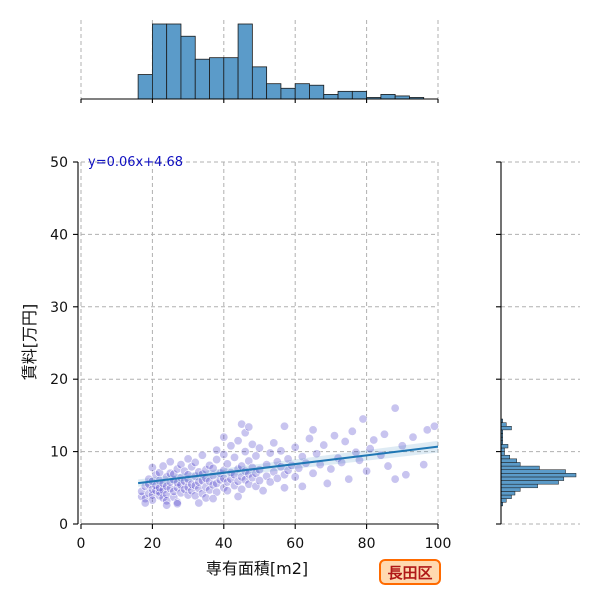  What do you see at coordinates (59, 235) in the screenshot?
I see `y-tick-label: 40` at bounding box center [59, 235].